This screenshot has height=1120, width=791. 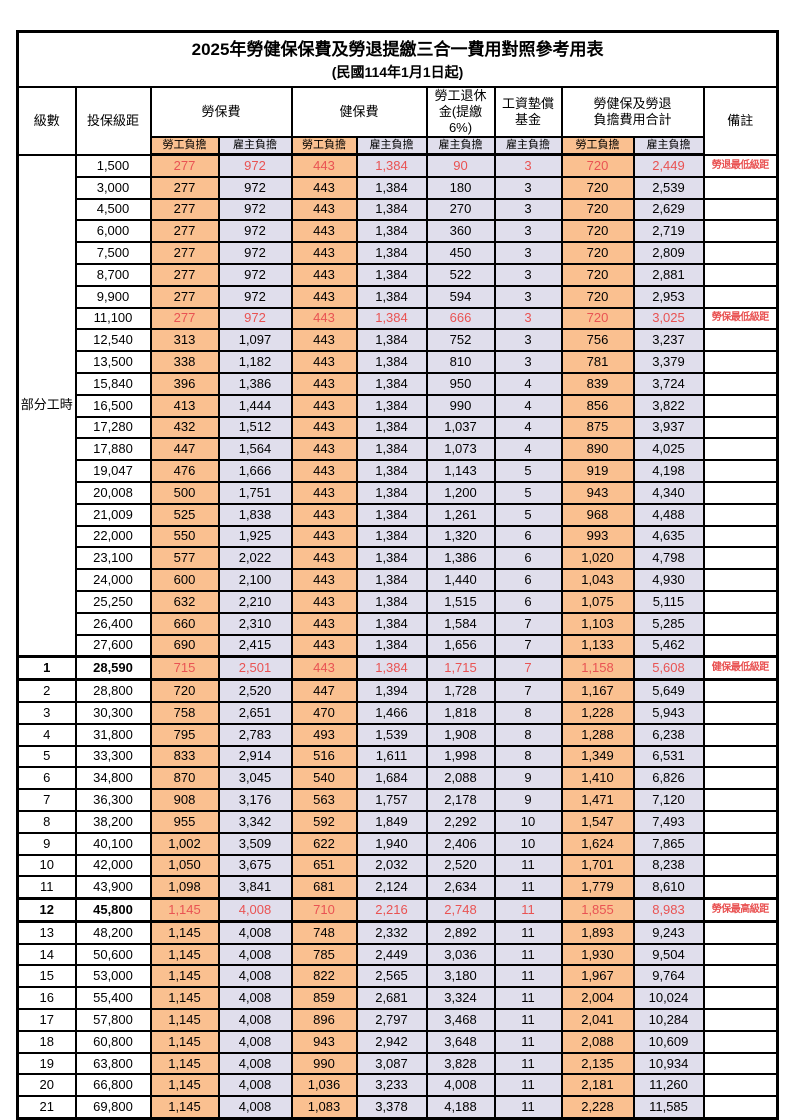 I want to click on value-cell: 8, so click(x=528, y=734).